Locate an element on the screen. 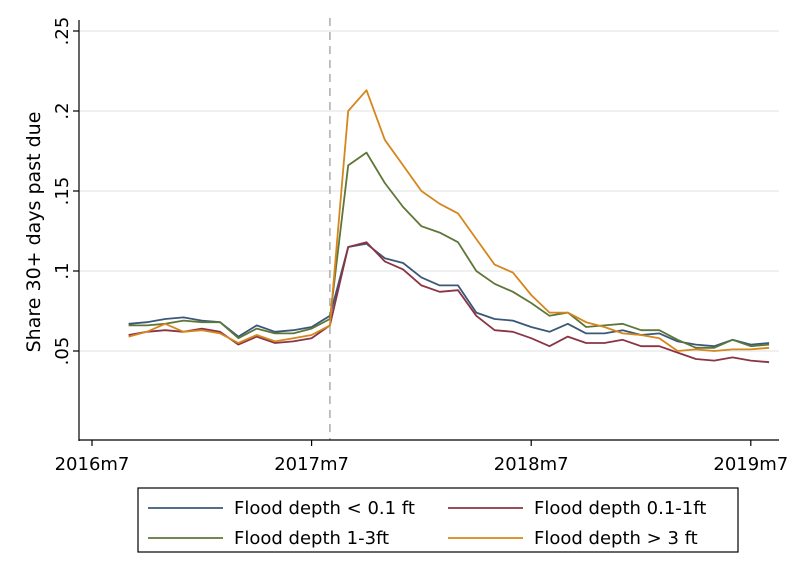  y-ticks: .05 .1 .15 .2 .25 is located at coordinates (65, 191).